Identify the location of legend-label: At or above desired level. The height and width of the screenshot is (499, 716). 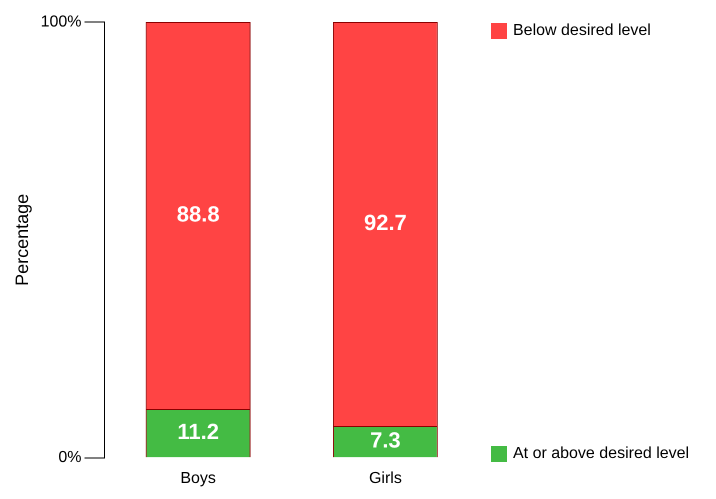
(601, 454).